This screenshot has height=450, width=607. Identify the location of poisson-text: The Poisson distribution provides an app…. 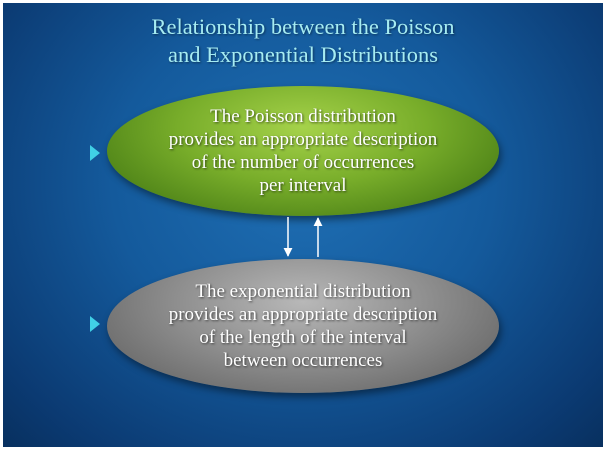
(303, 151).